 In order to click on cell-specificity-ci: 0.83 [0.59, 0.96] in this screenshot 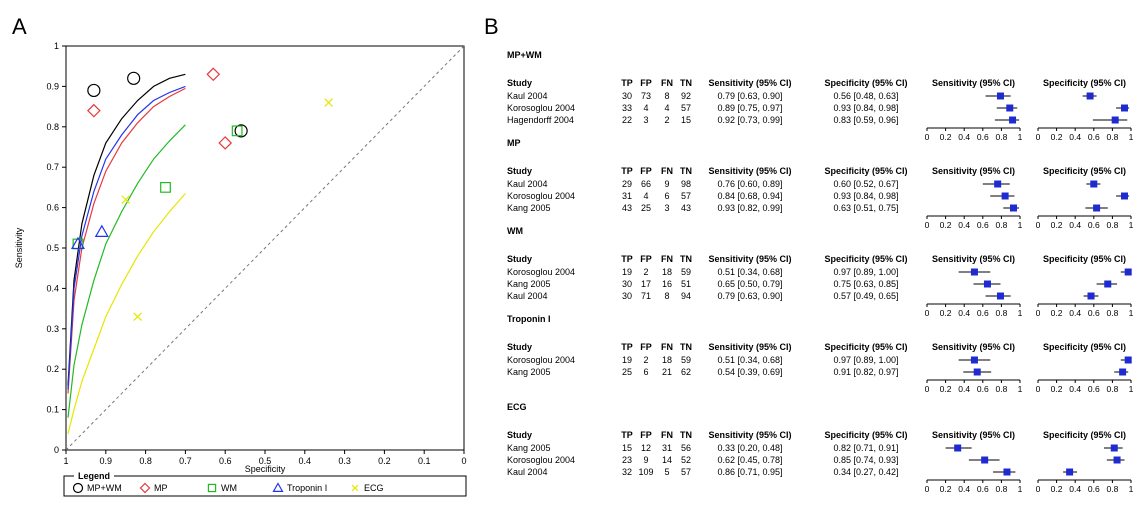, I will do `click(865, 120)`.